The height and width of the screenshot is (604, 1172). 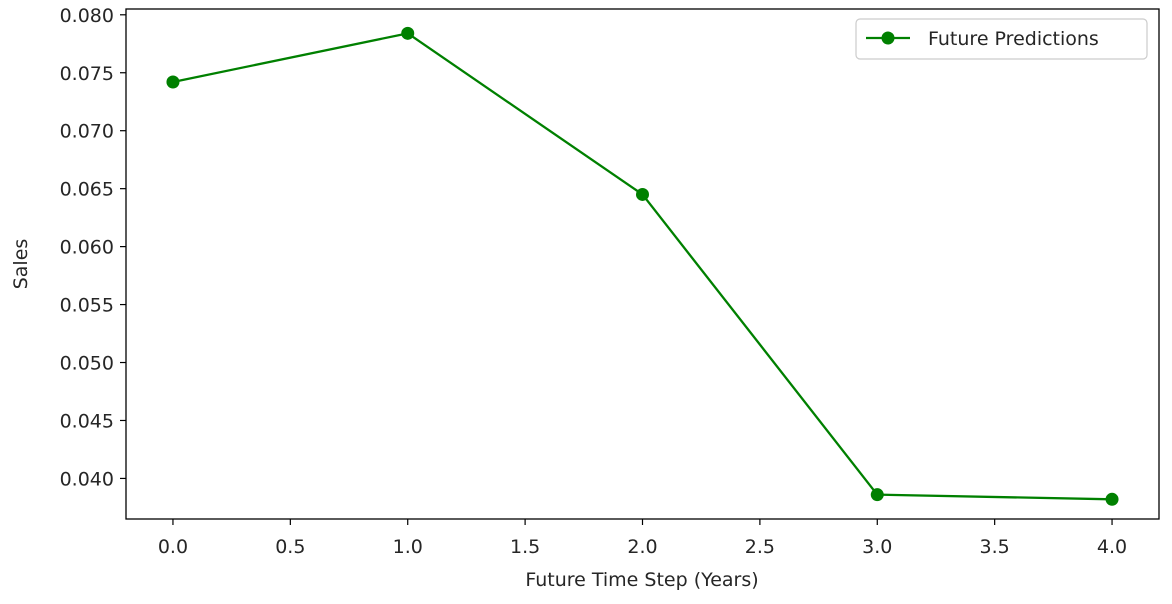 I want to click on y-tick-label: 0.065, so click(x=87, y=190).